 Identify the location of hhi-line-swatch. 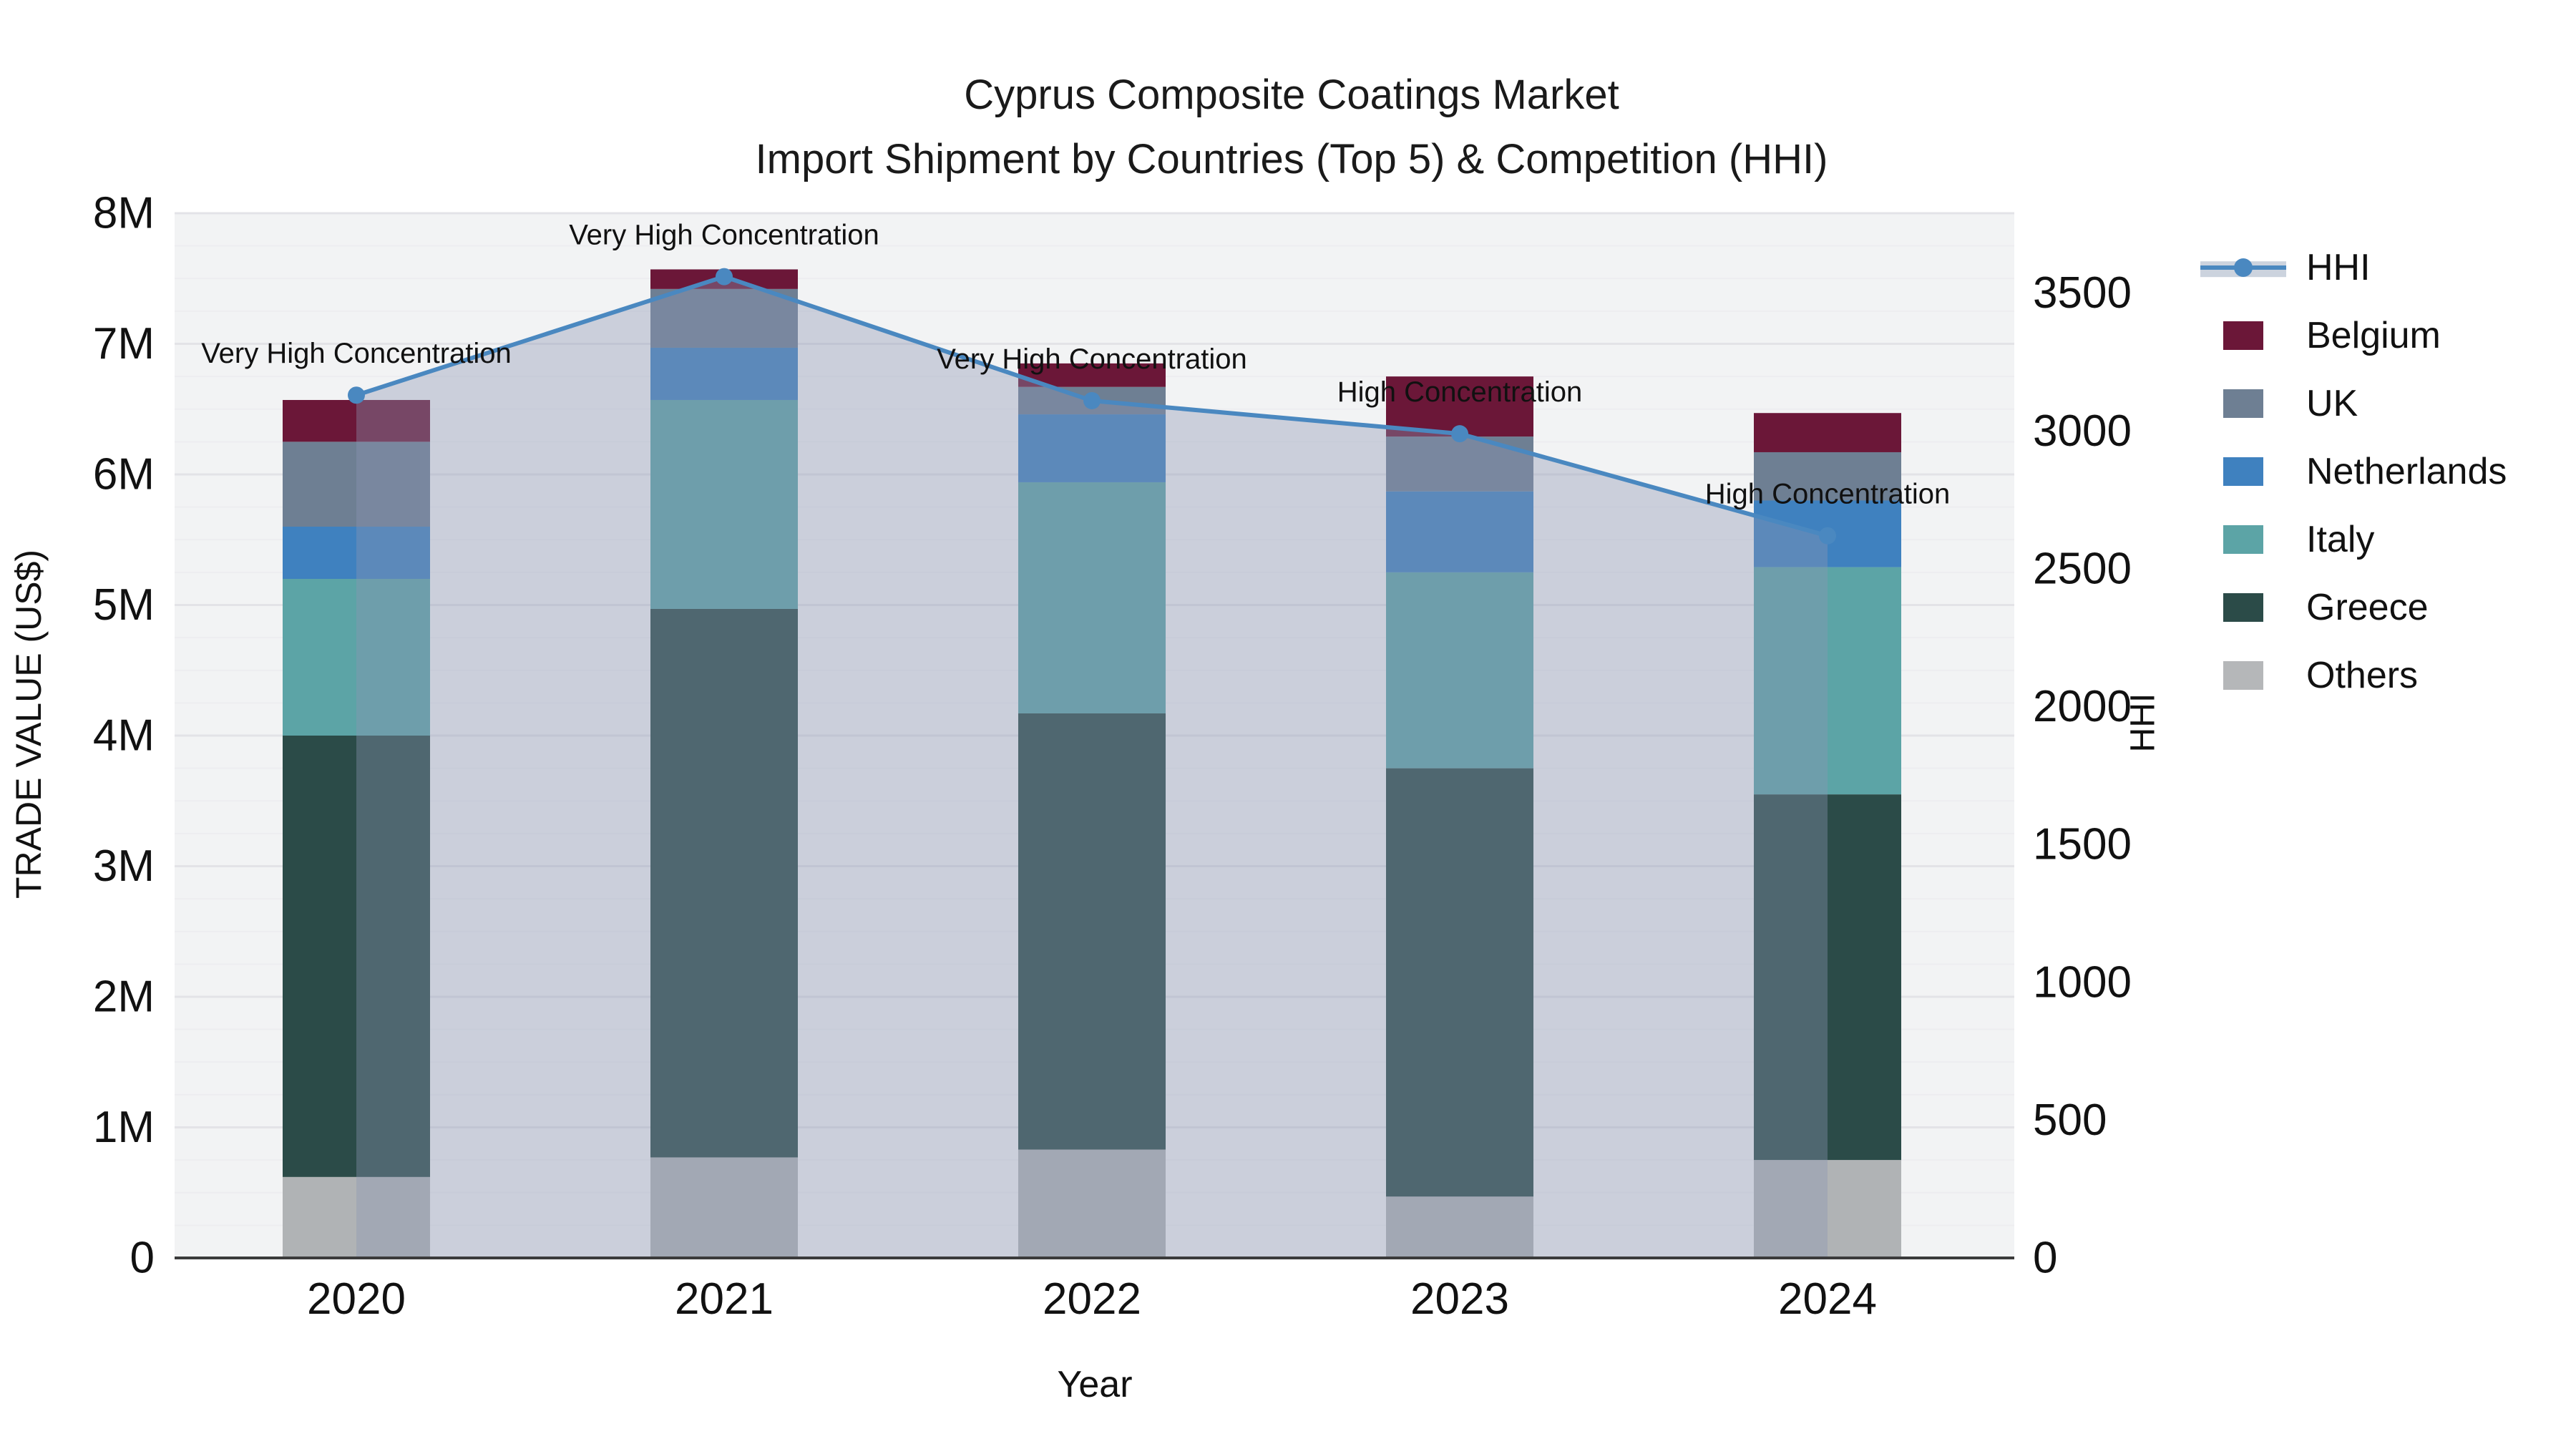
(2243, 267).